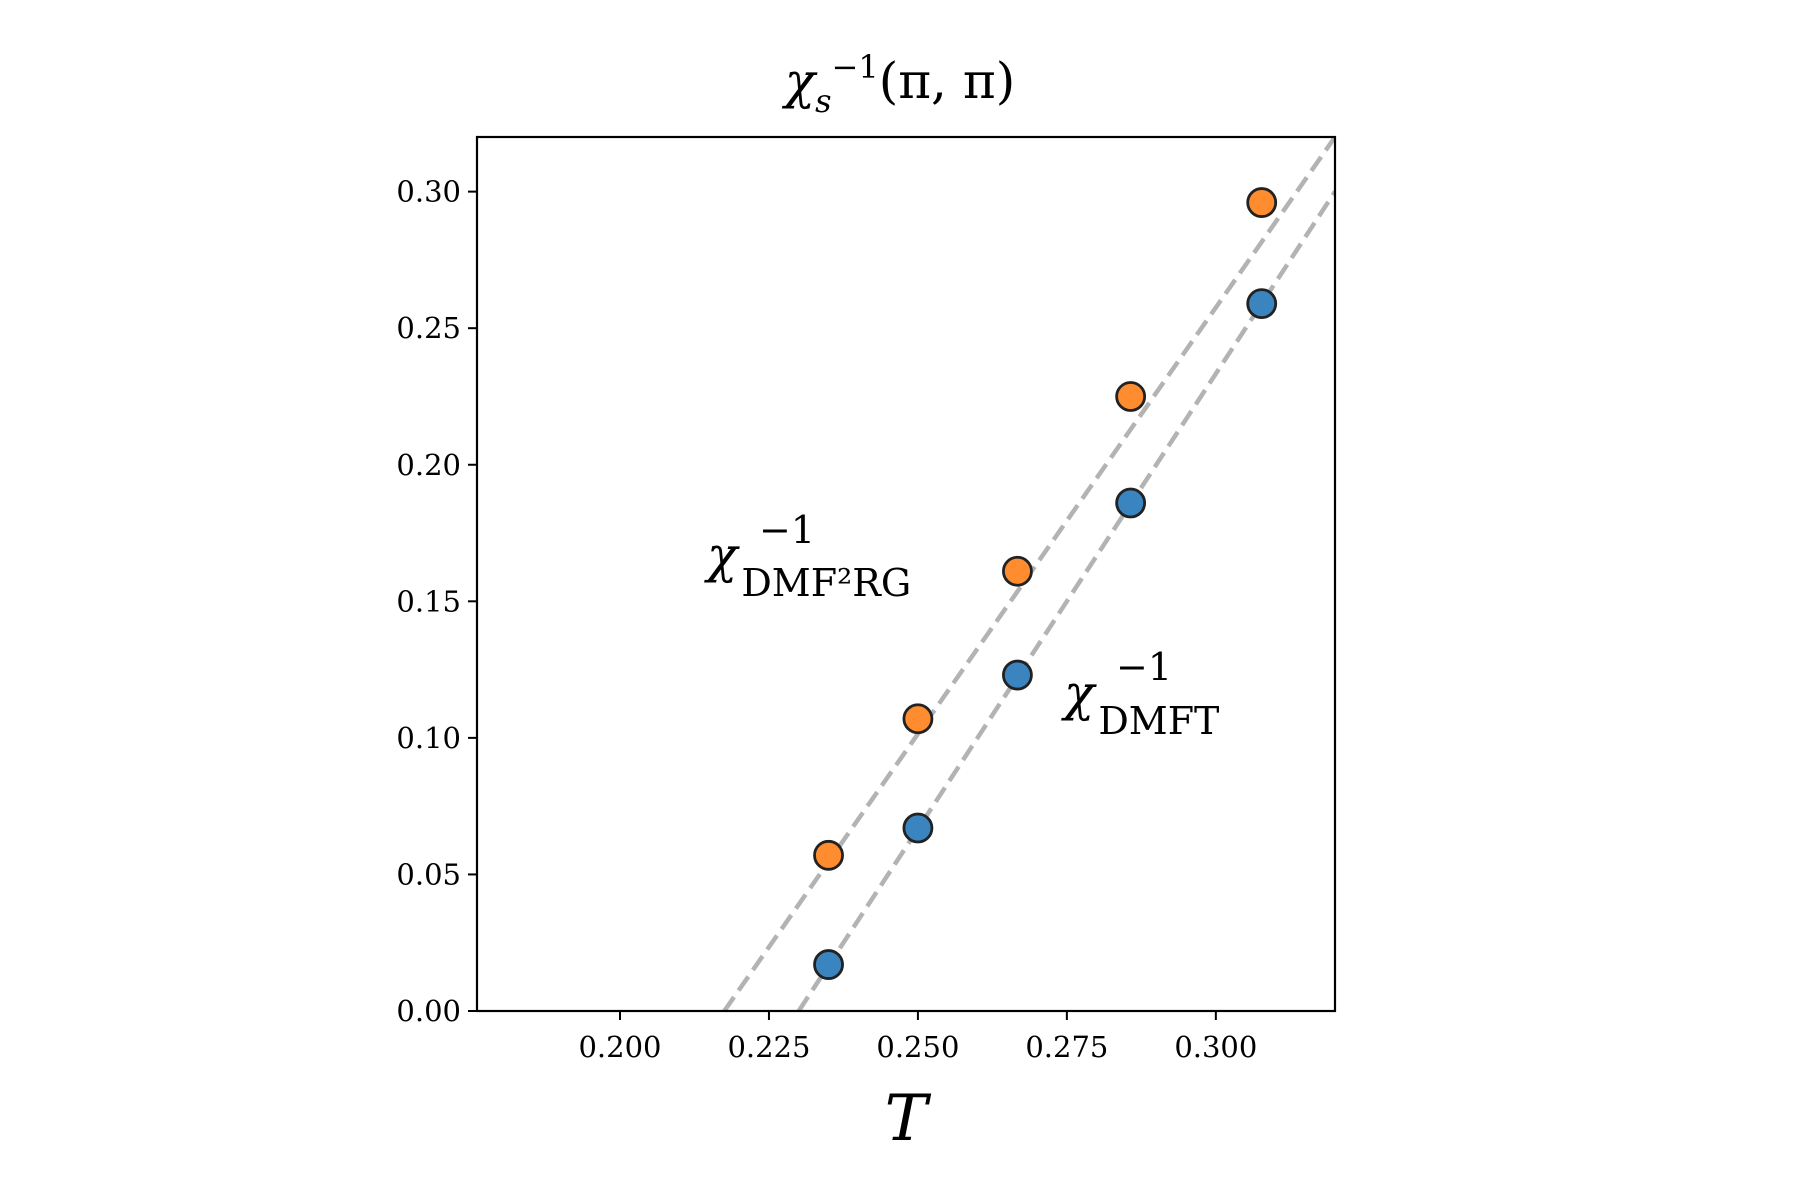  What do you see at coordinates (428, 1011) in the screenshot?
I see `y-tick-label: 0.00` at bounding box center [428, 1011].